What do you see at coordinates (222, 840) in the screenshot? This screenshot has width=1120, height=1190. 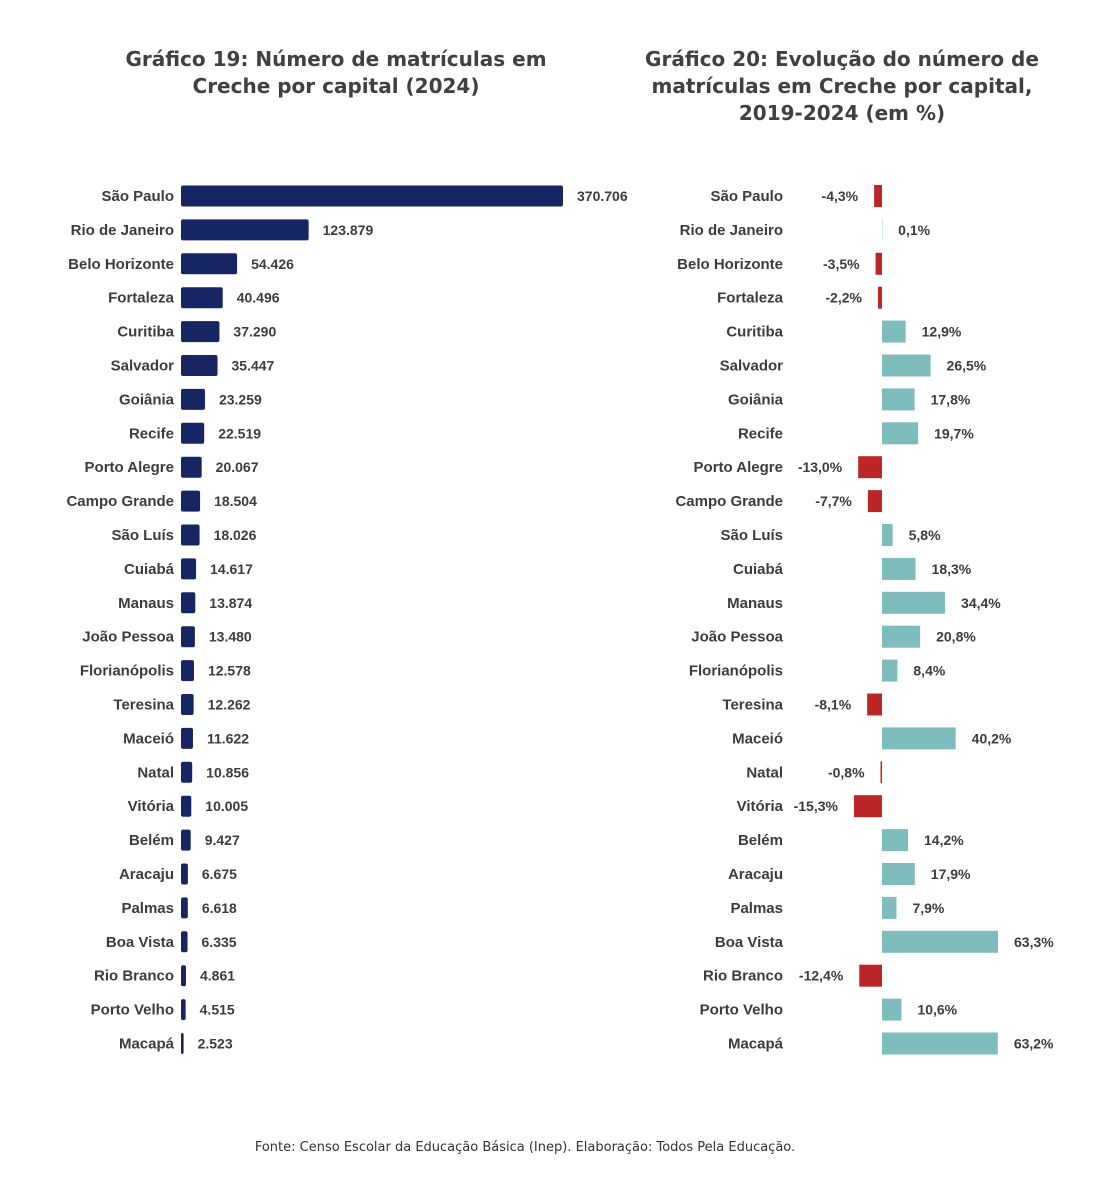 I see `chart-19-value-label: 9.427` at bounding box center [222, 840].